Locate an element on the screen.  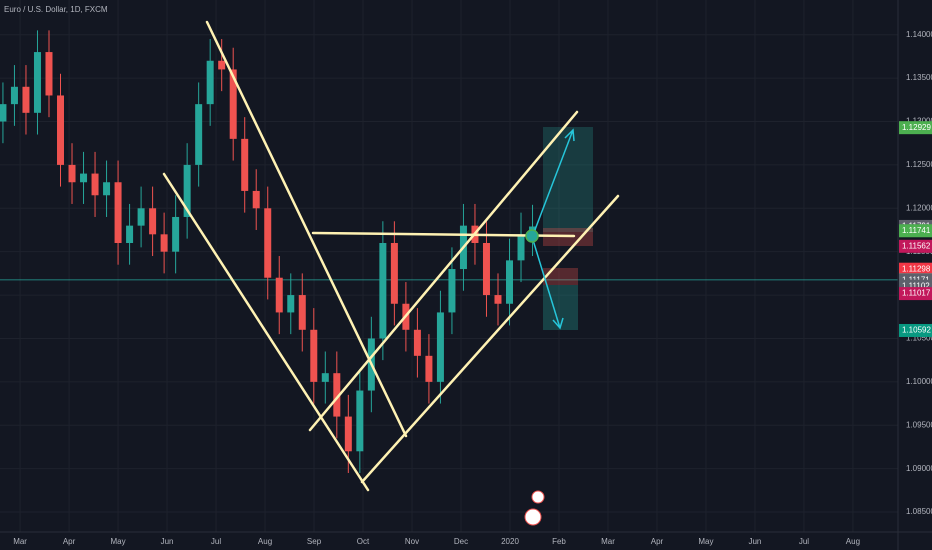
price-tag-label: 1.11562 is located at coordinates (916, 245).